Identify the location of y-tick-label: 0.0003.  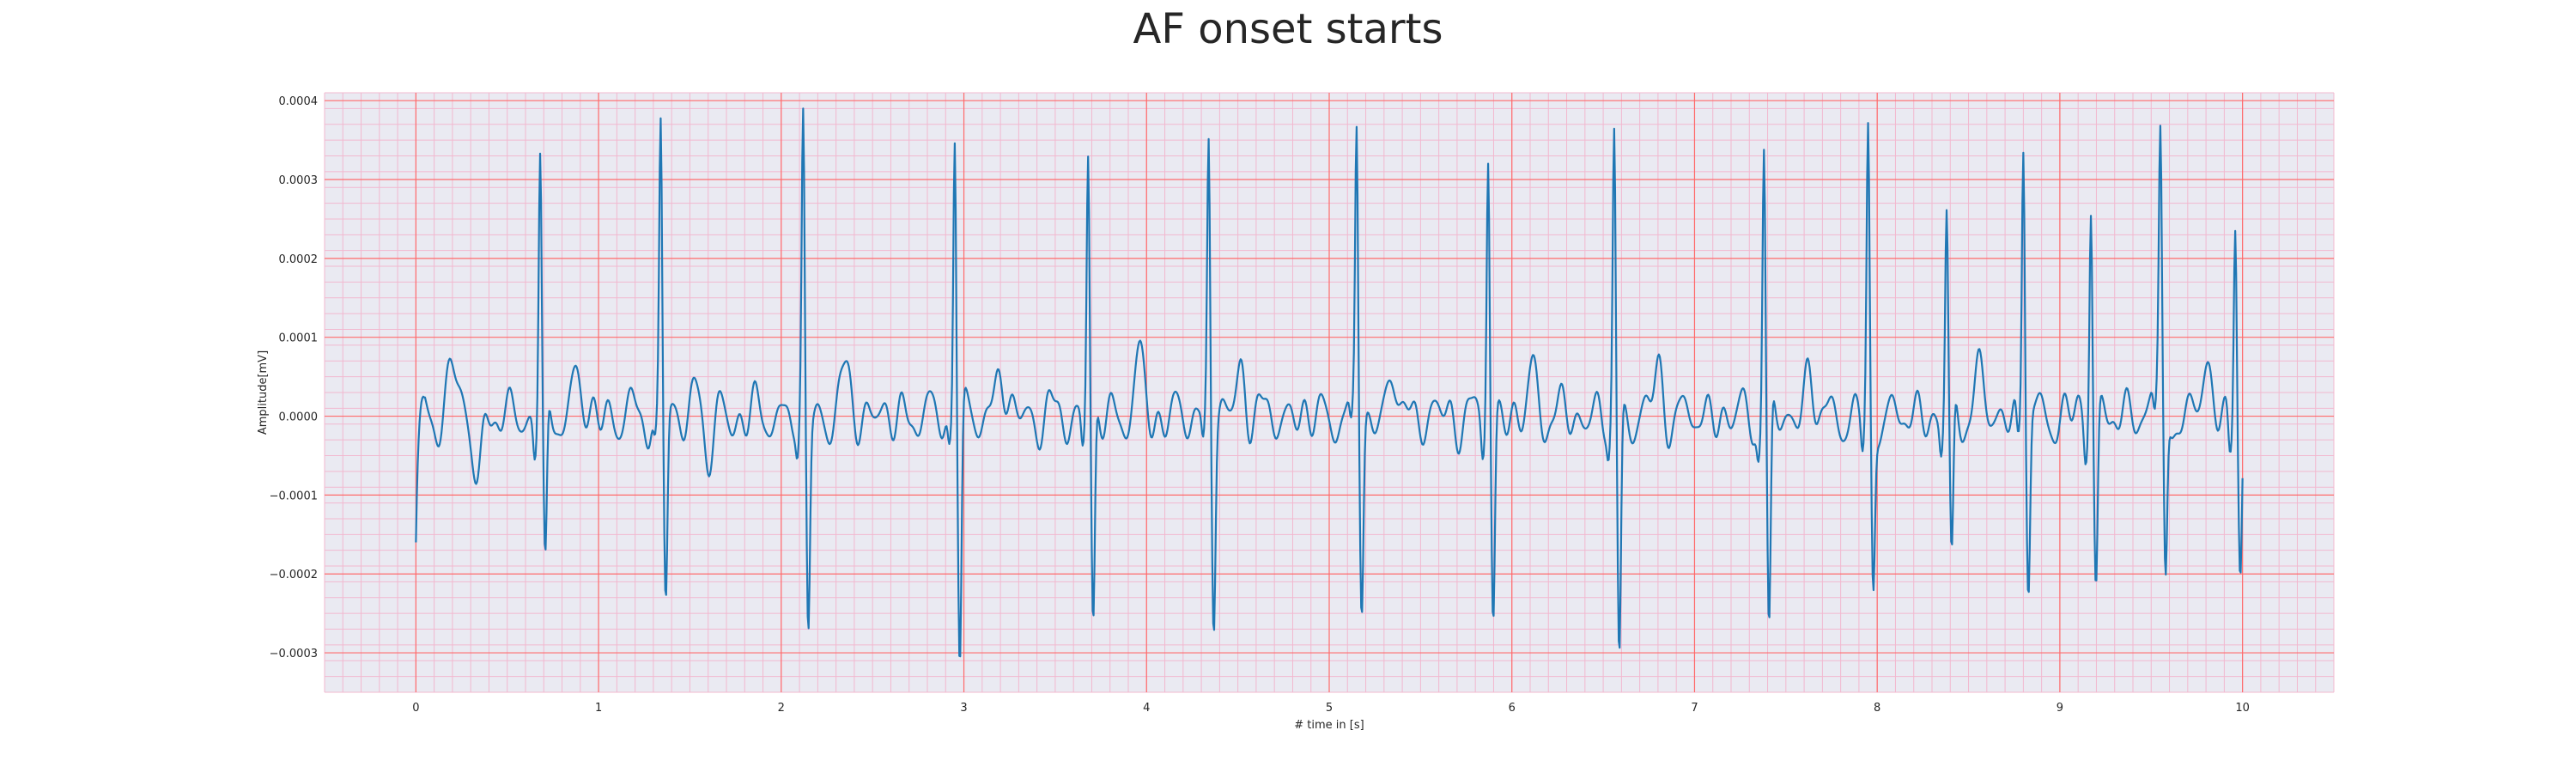
(299, 180).